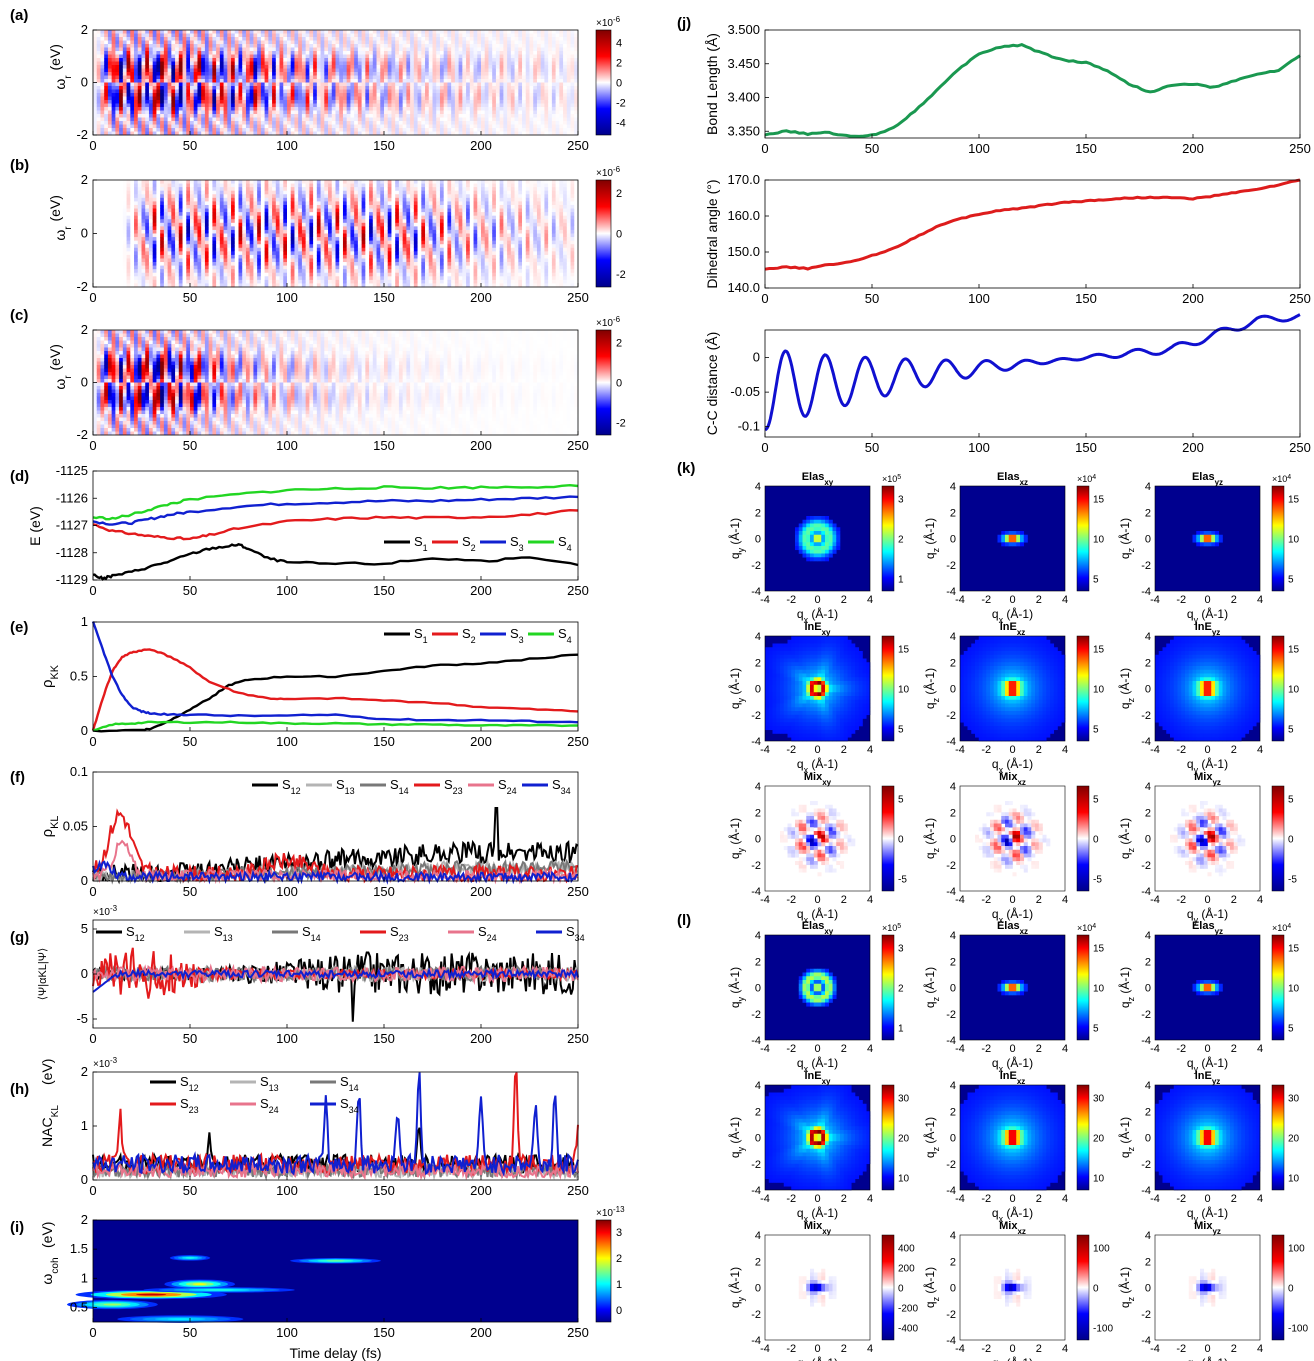  Describe the element at coordinates (287, 145) in the screenshot. I see `x-tick-label: 100` at that location.